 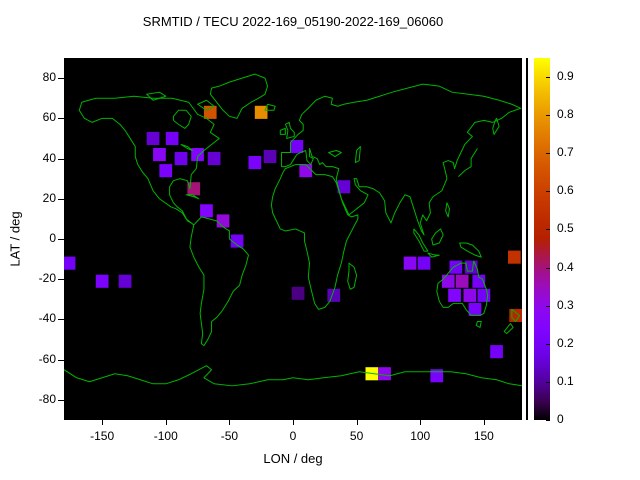 I want to click on coastline-new-guinea, so click(x=471, y=250).